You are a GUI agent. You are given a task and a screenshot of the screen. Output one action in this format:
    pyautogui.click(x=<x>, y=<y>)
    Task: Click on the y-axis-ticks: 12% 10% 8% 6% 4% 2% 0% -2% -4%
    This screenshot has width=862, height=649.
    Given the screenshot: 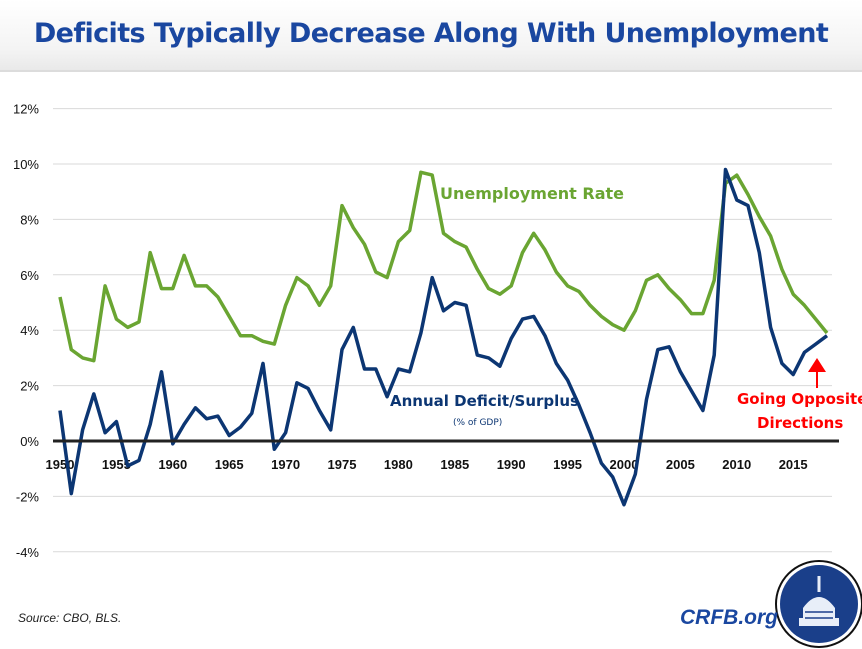 What is the action you would take?
    pyautogui.click(x=26, y=331)
    